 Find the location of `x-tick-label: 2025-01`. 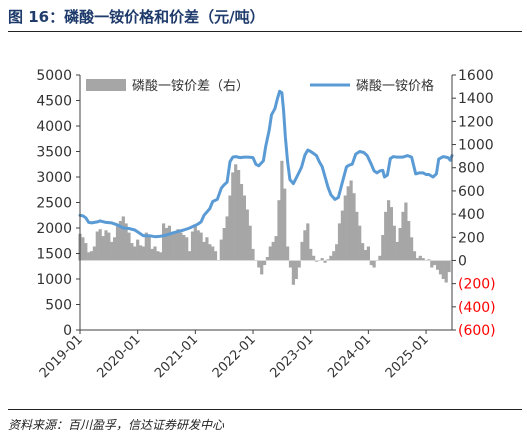

x-tick-label: 2025-01 is located at coordinates (407, 356).